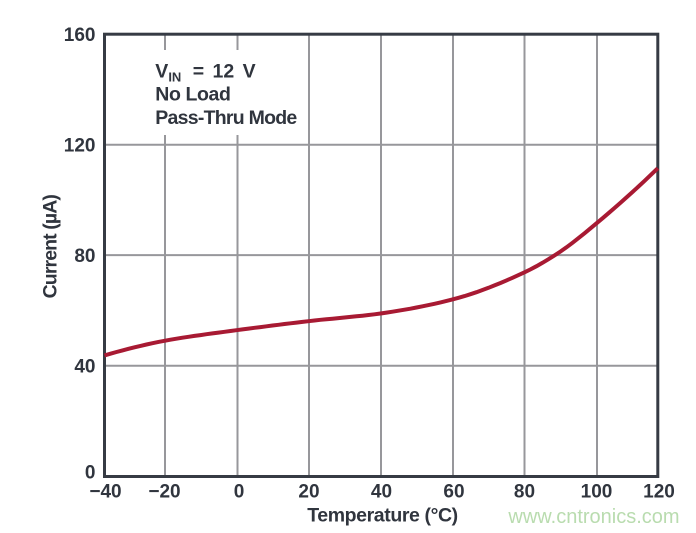  What do you see at coordinates (164, 491) in the screenshot?
I see `svg-text: −20` at bounding box center [164, 491].